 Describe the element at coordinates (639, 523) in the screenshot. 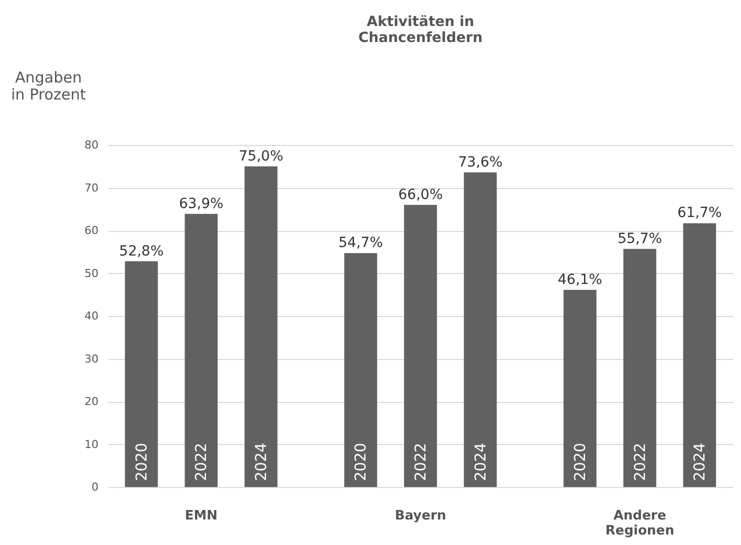

I see `x-tick-label: Andere Regionen` at that location.